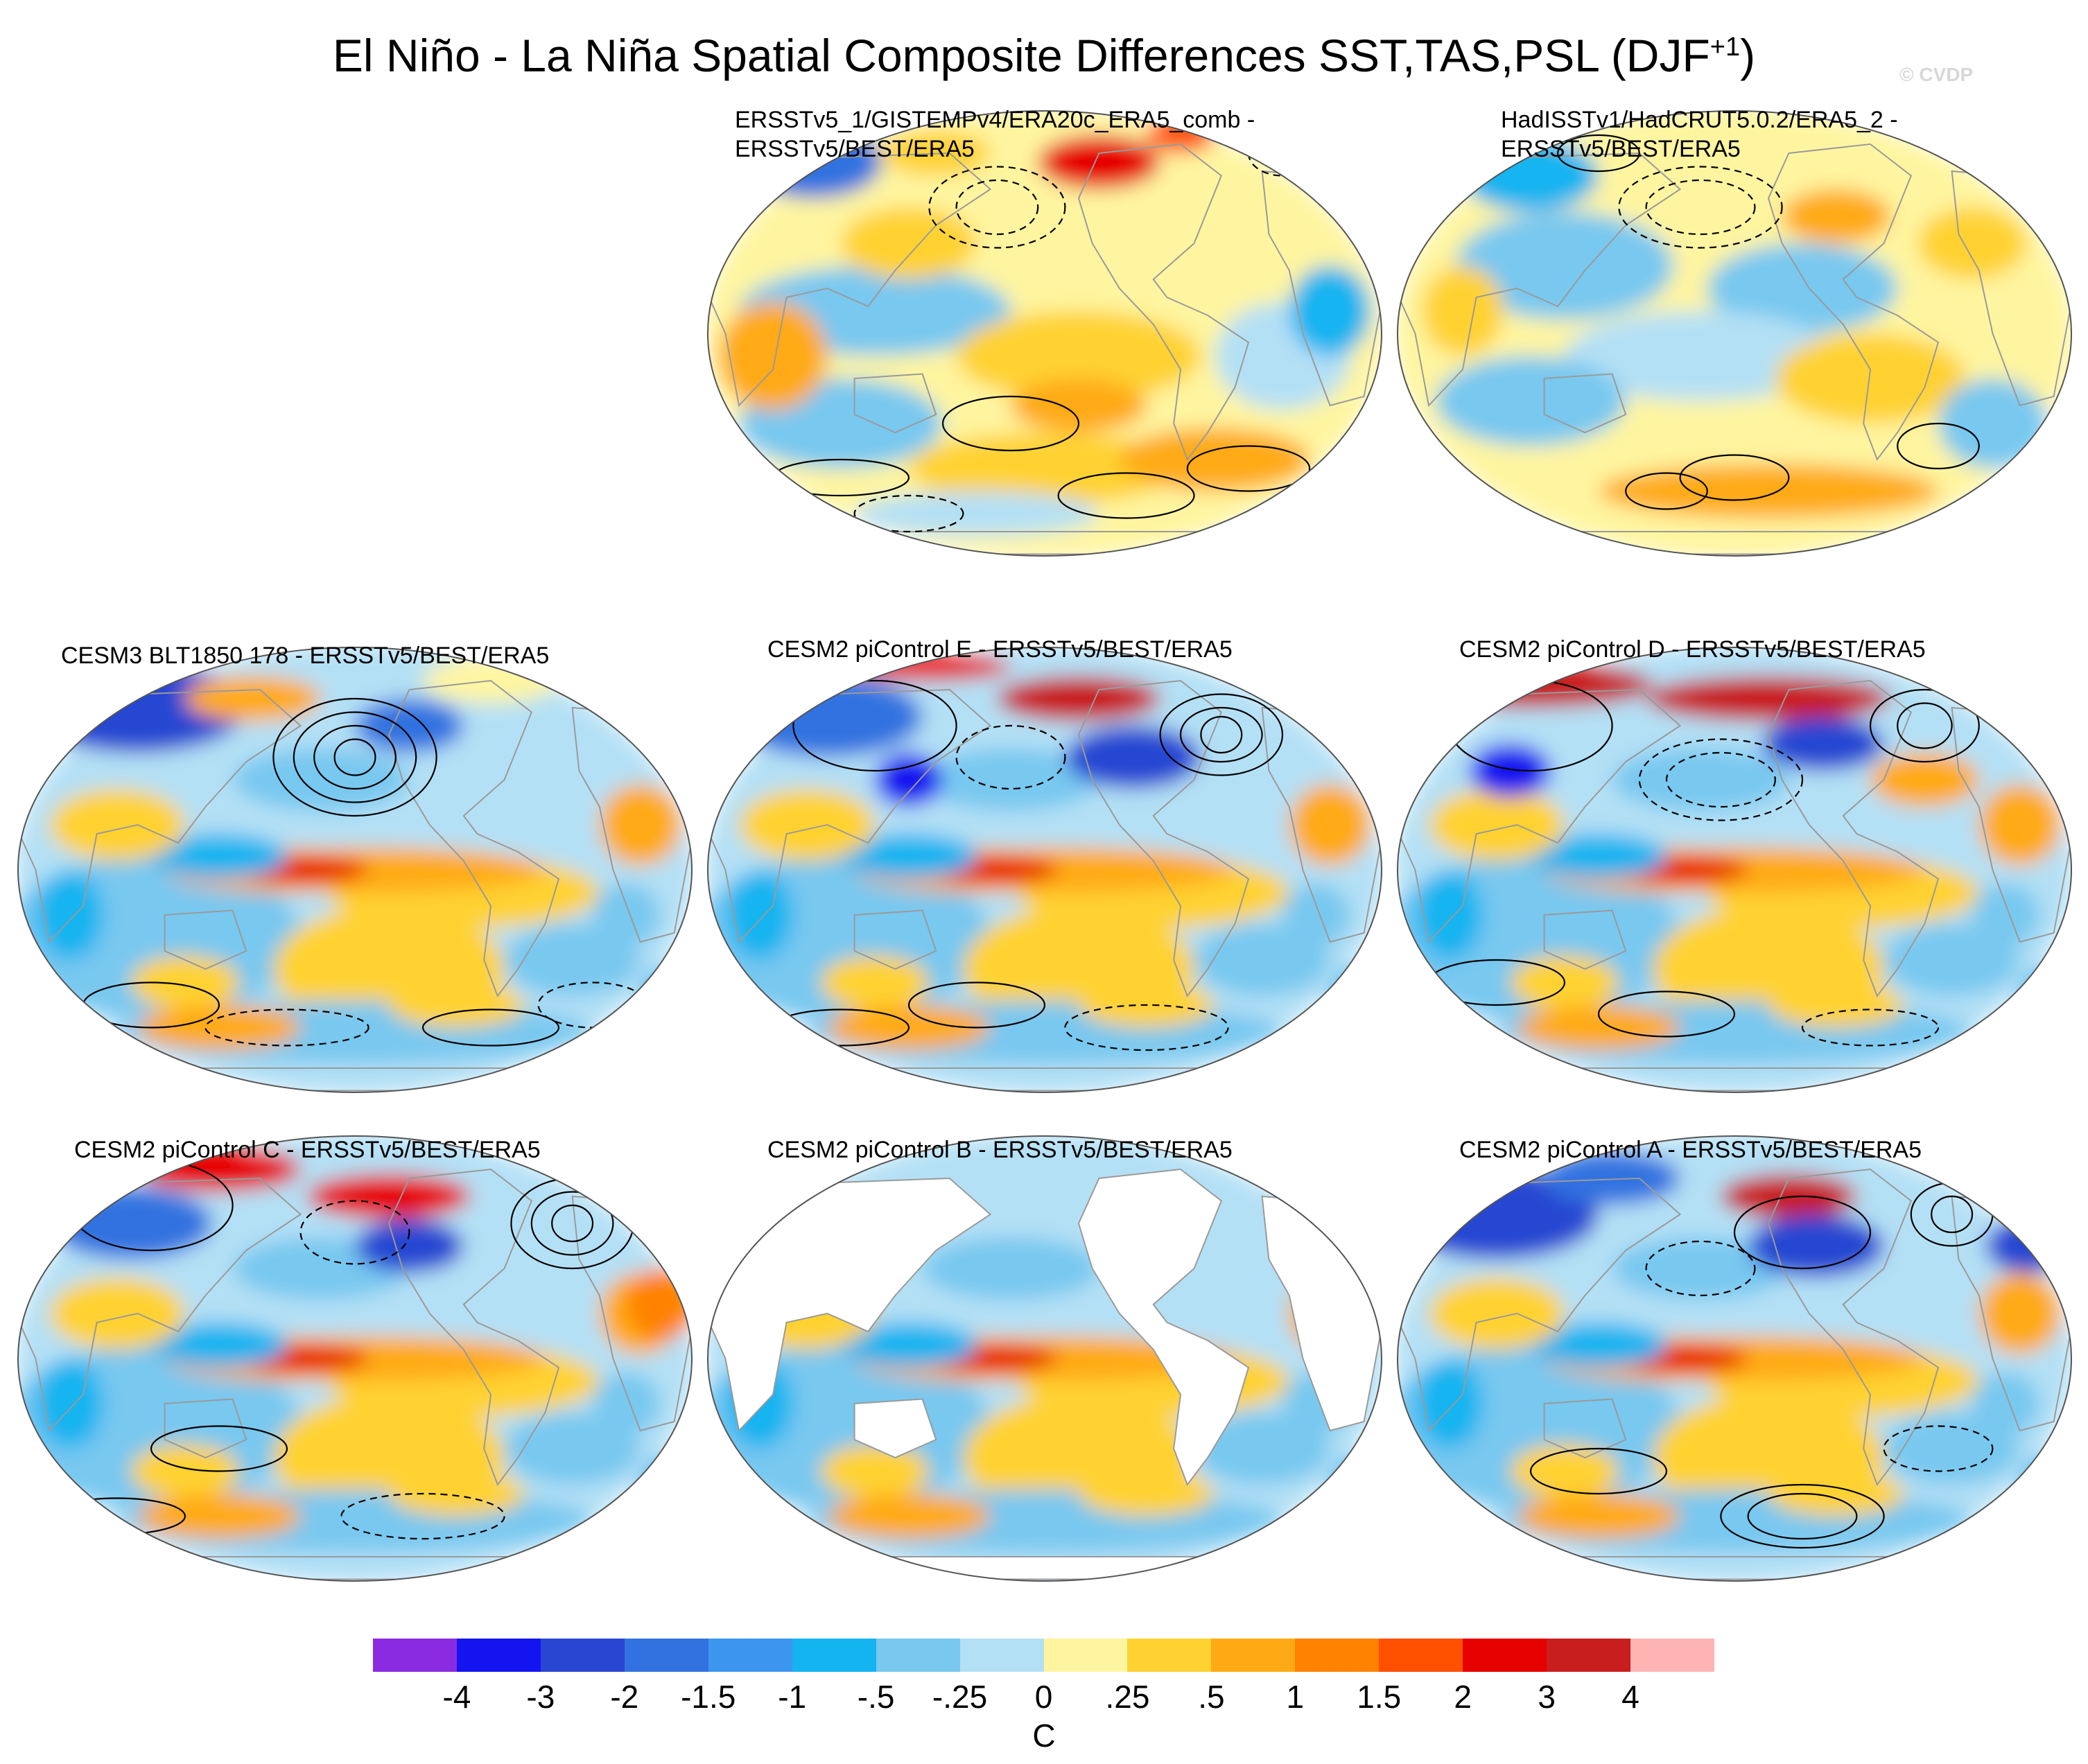 The width and height of the screenshot is (2088, 1764). What do you see at coordinates (876, 1697) in the screenshot?
I see `colorbar-tick-label: -.5` at bounding box center [876, 1697].